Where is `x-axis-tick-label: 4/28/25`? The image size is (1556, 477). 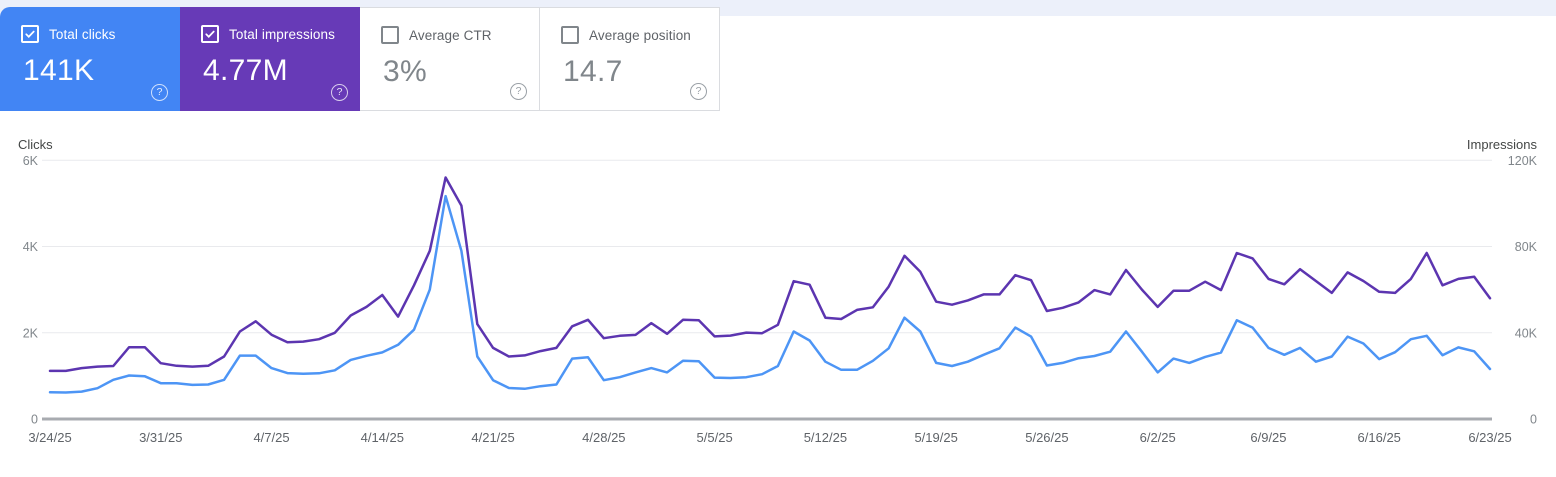 x-axis-tick-label: 4/28/25 is located at coordinates (603, 437).